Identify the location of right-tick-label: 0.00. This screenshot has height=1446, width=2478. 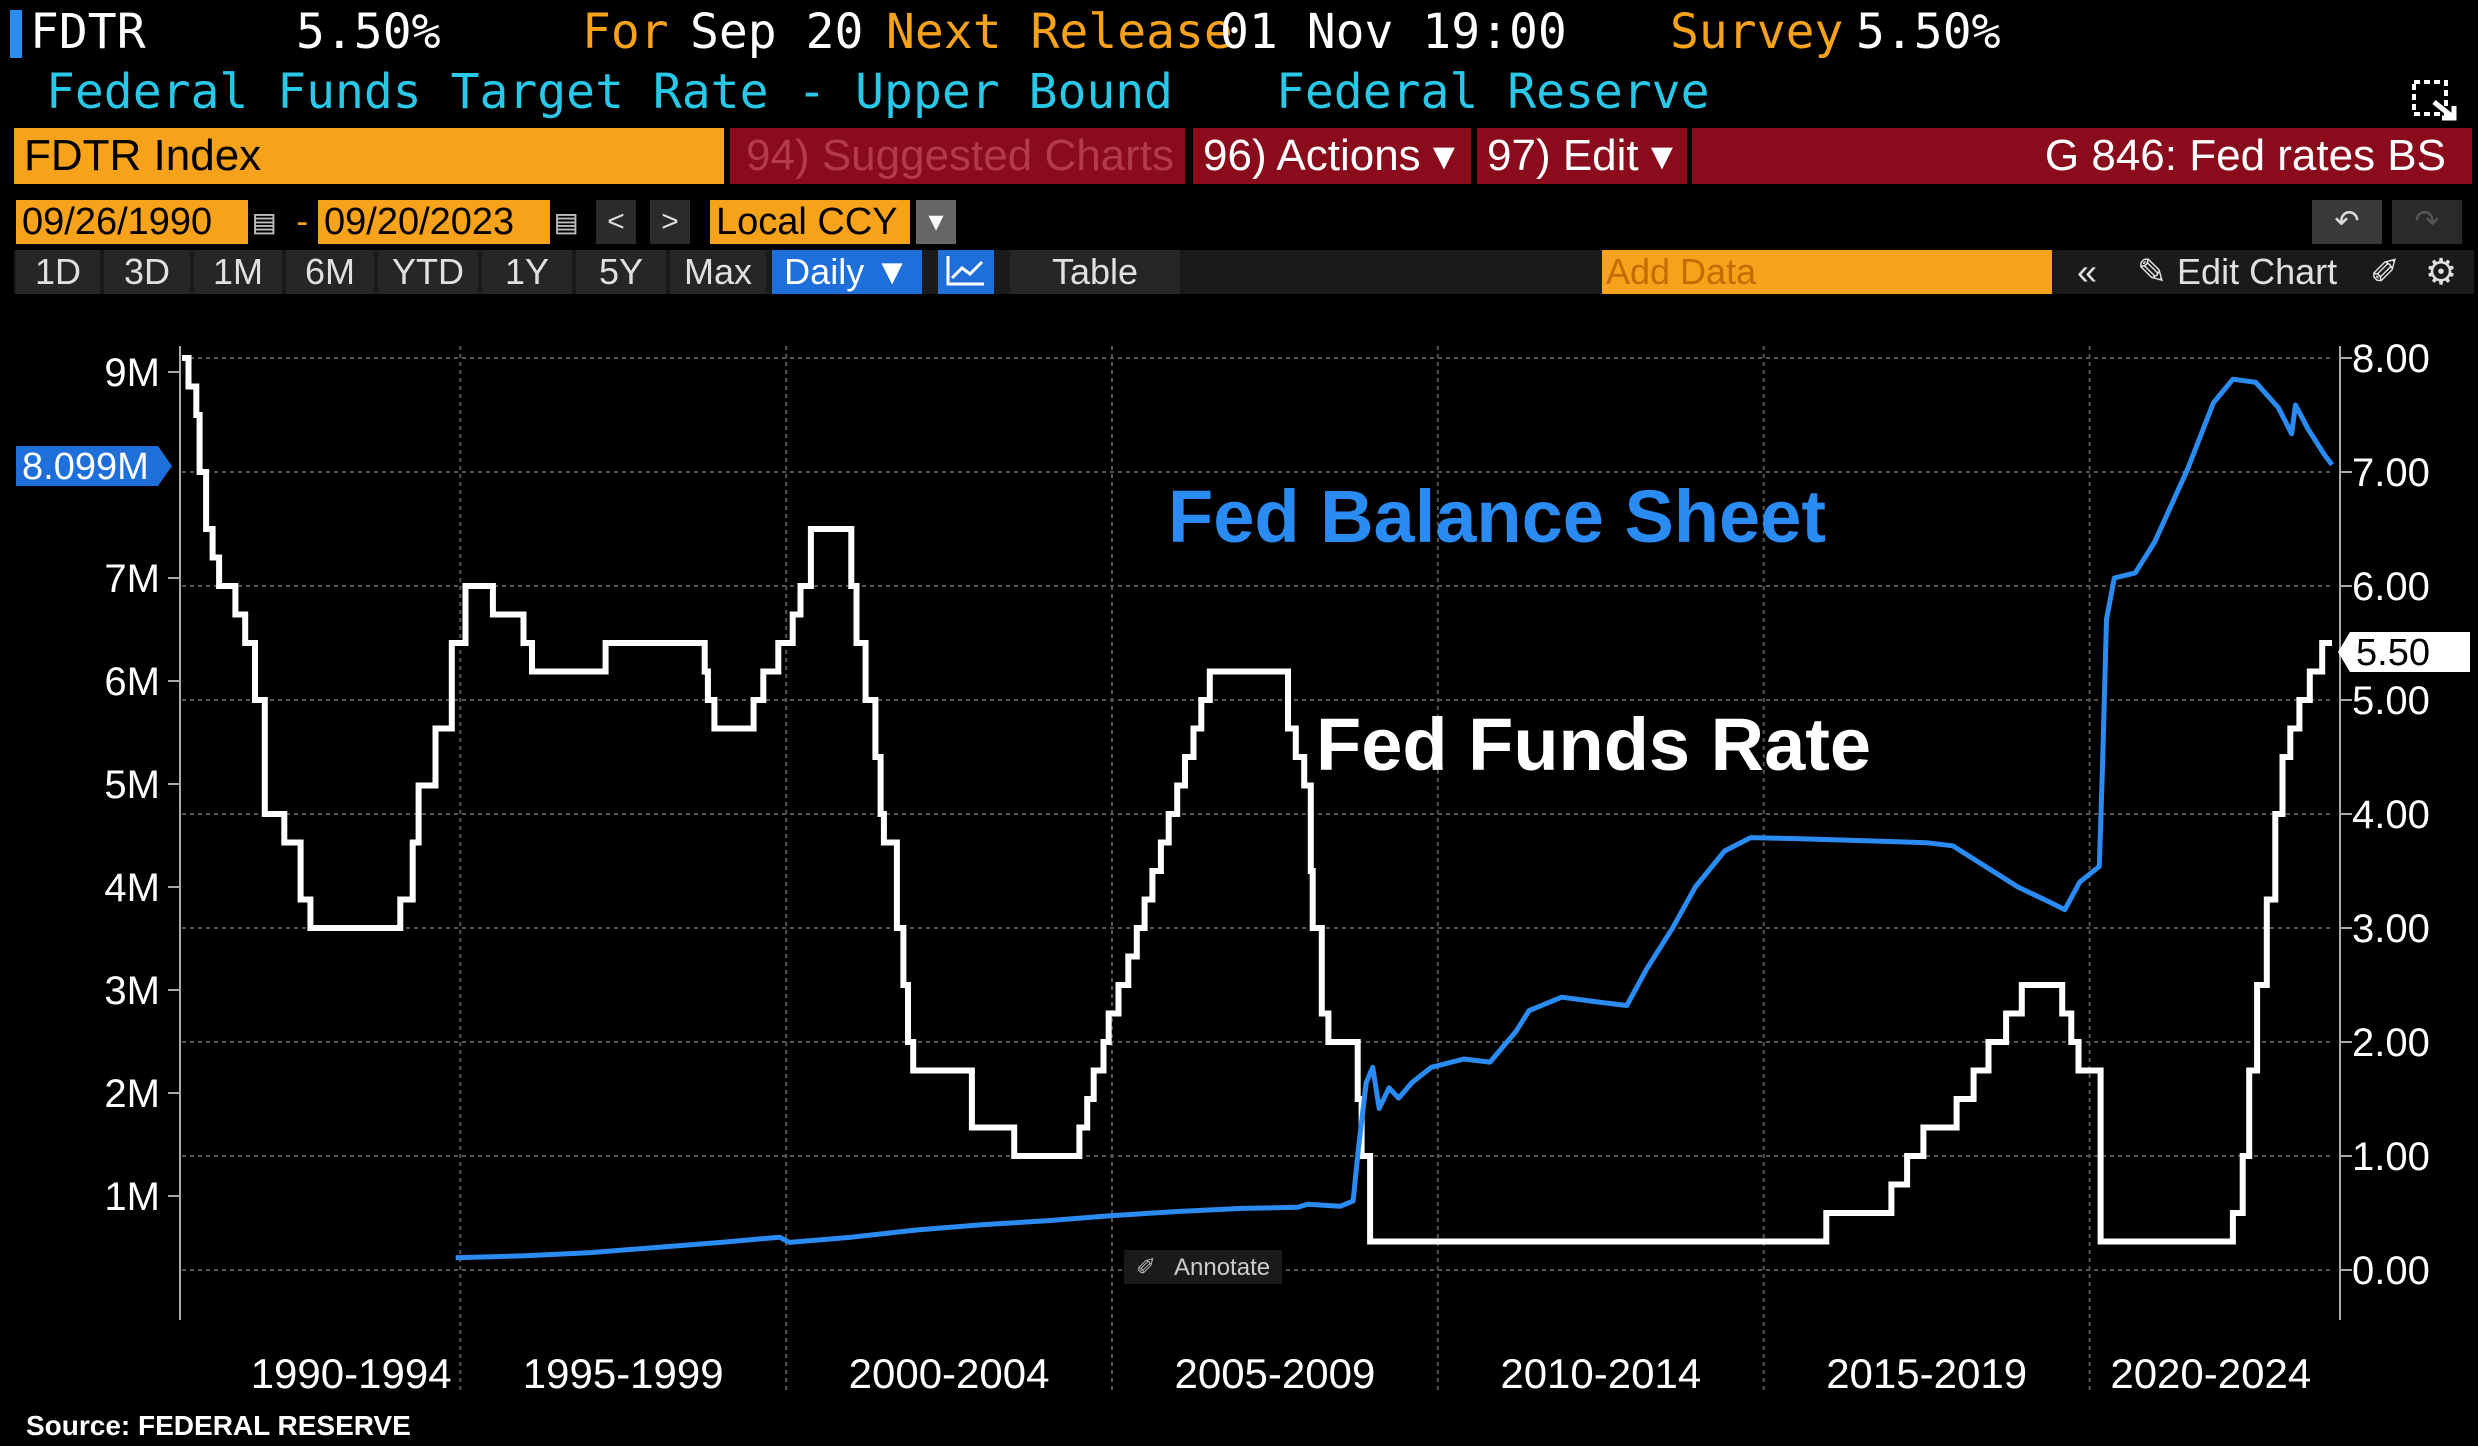
(2391, 1271).